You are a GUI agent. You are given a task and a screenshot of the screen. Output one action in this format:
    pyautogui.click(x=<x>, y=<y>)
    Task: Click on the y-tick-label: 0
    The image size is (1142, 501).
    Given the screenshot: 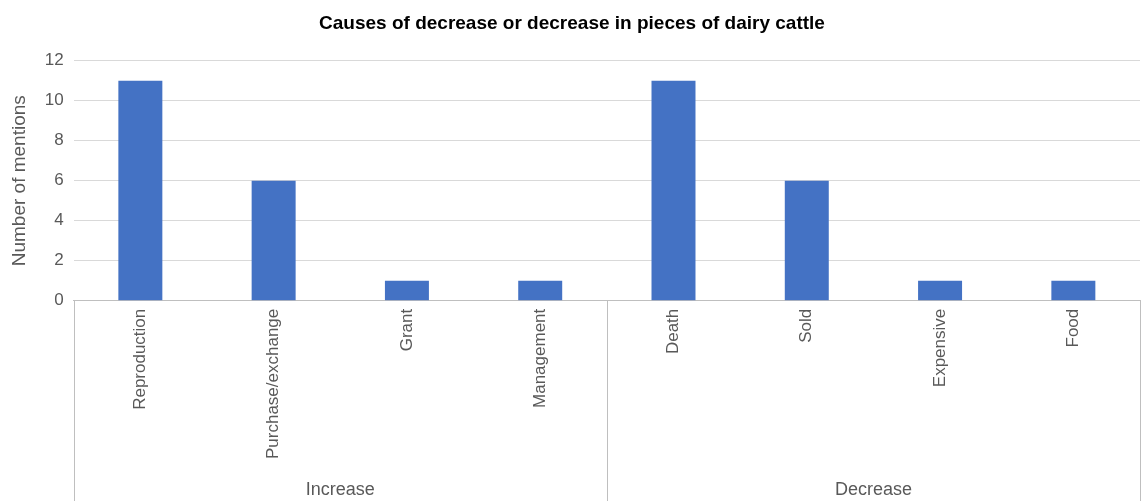 What is the action you would take?
    pyautogui.click(x=59, y=300)
    